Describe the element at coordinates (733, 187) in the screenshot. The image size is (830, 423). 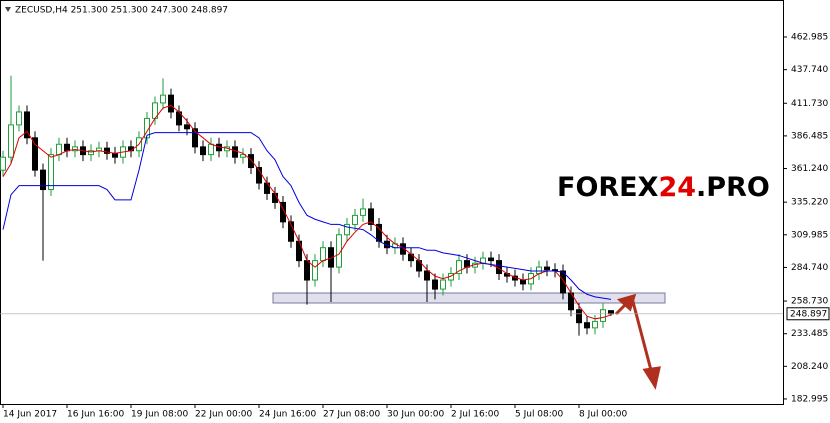
I see `watermark-part: .PRO` at that location.